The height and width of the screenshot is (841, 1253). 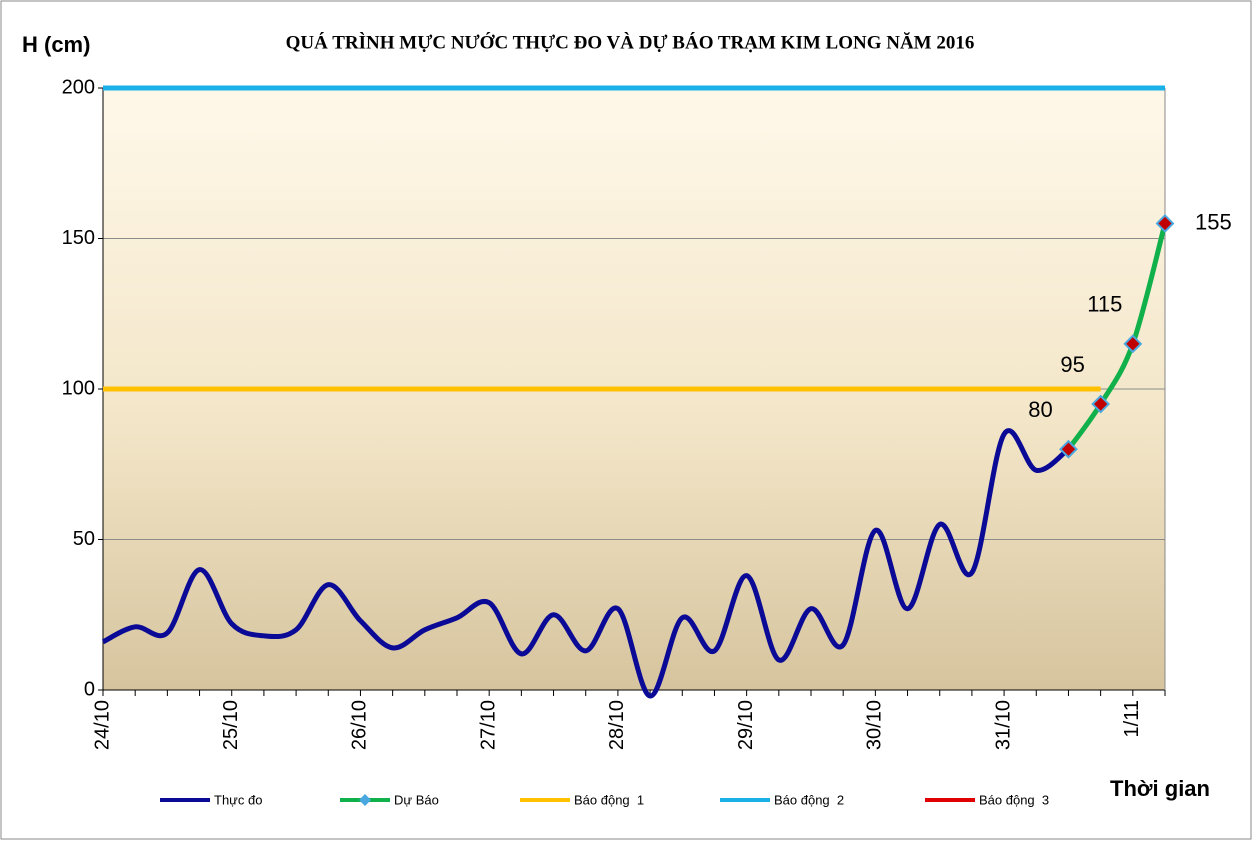 I want to click on legend-item: Báo động 3, so click(x=987, y=799).